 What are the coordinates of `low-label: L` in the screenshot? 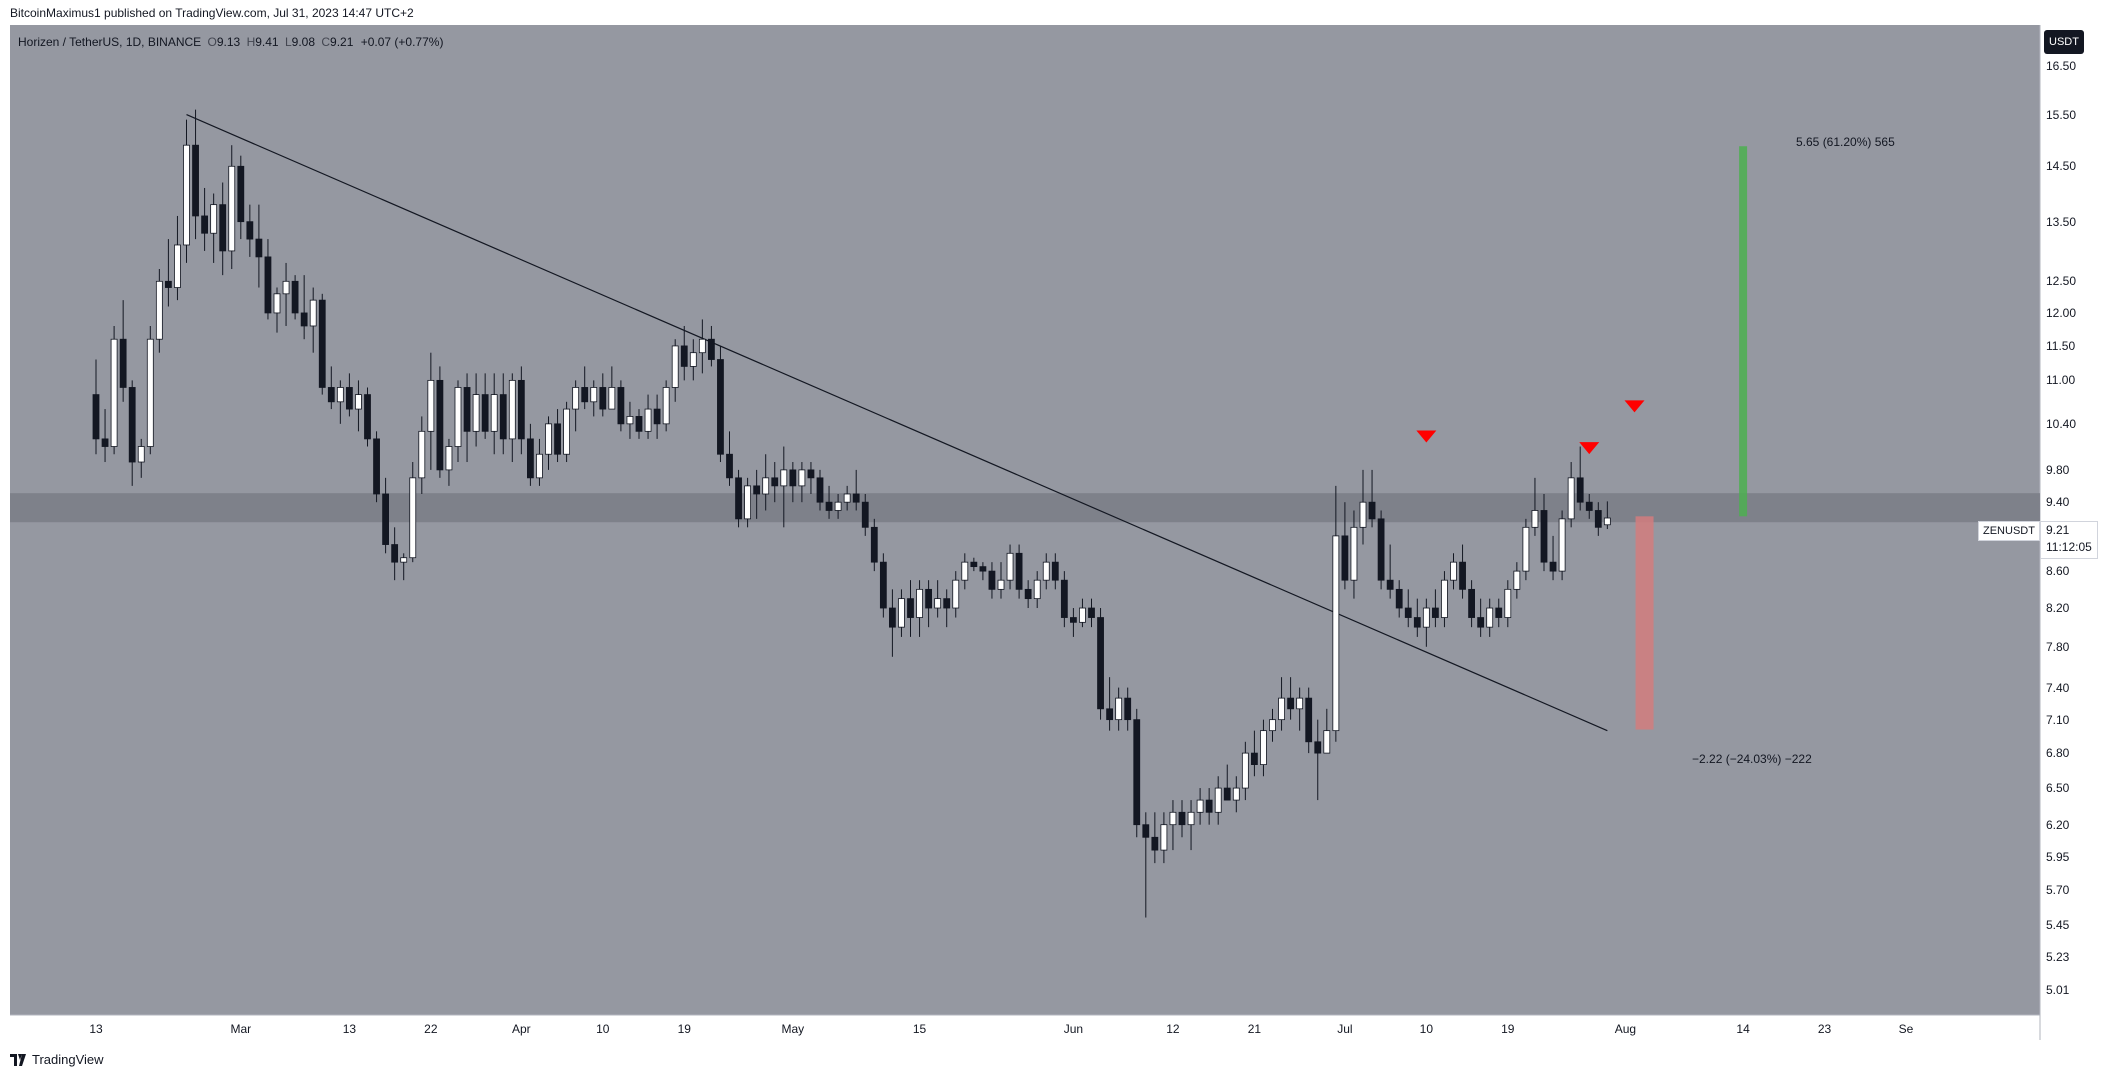 It's located at (288, 42).